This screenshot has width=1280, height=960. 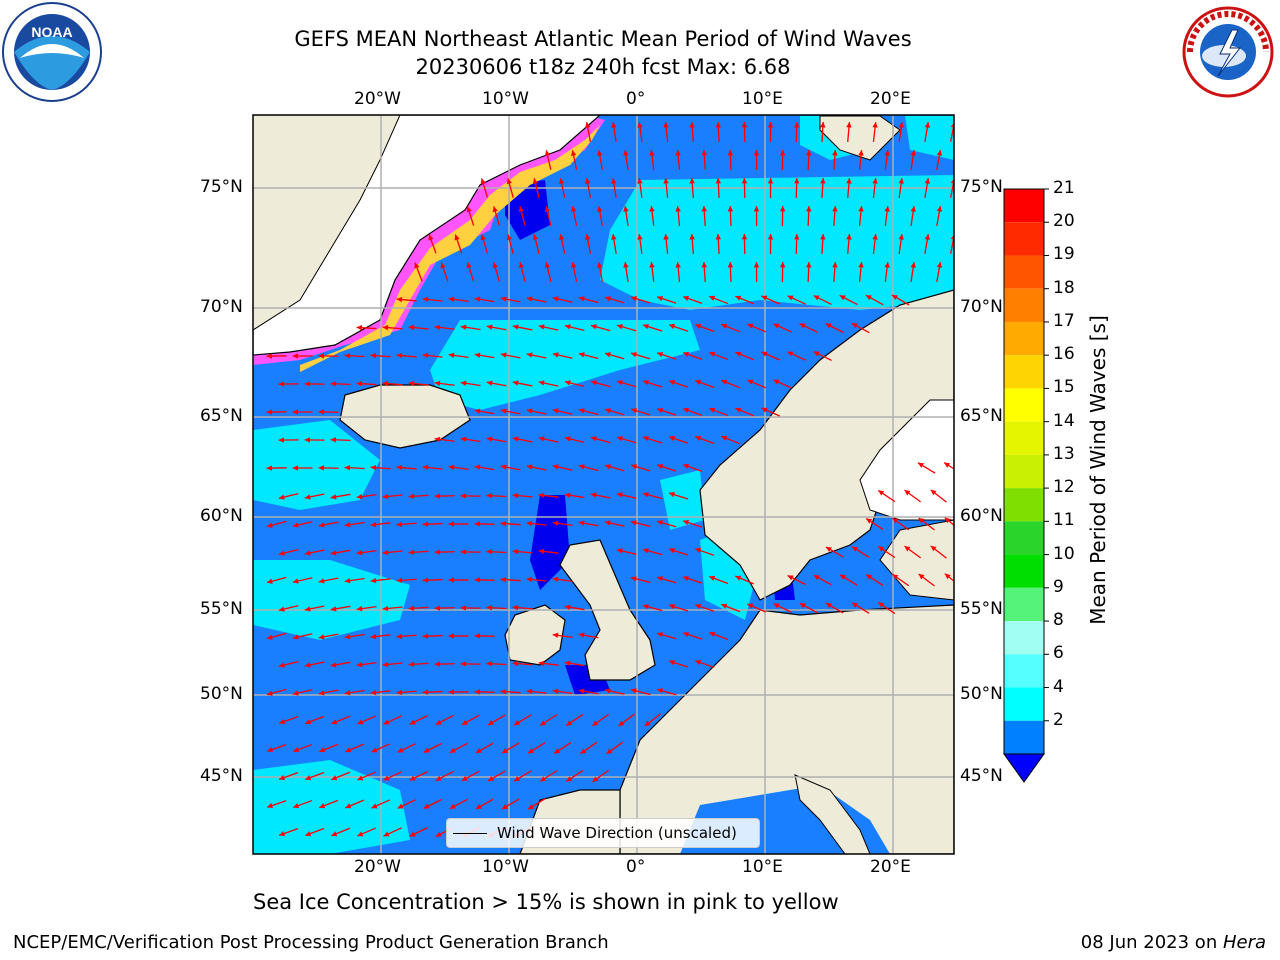 What do you see at coordinates (52, 52) in the screenshot?
I see `noaa-logo-icon: NOAA` at bounding box center [52, 52].